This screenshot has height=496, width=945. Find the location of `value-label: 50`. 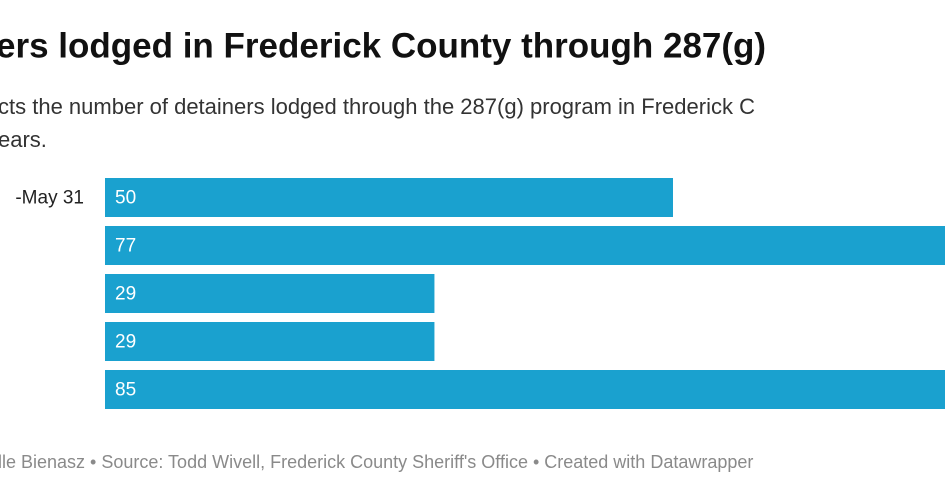

value-label: 50 is located at coordinates (125, 198).